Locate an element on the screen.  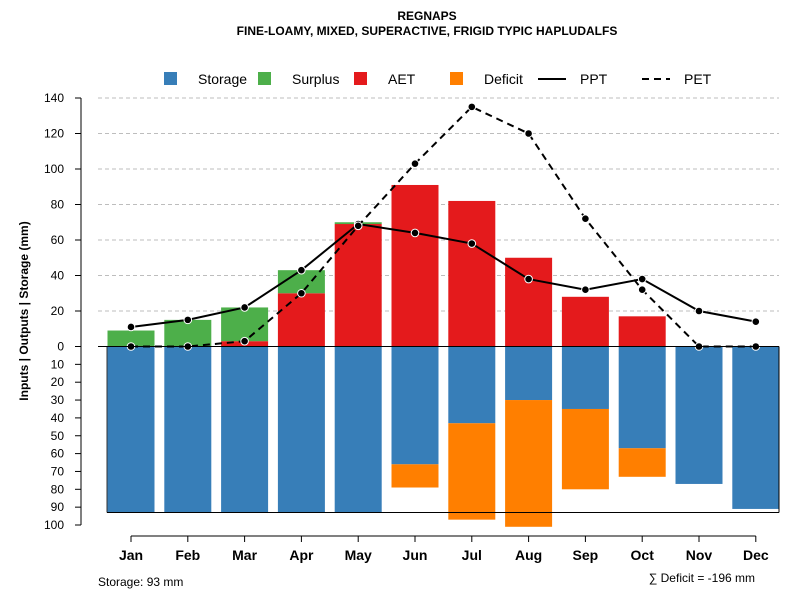
x-tick-label: Nov is located at coordinates (699, 555).